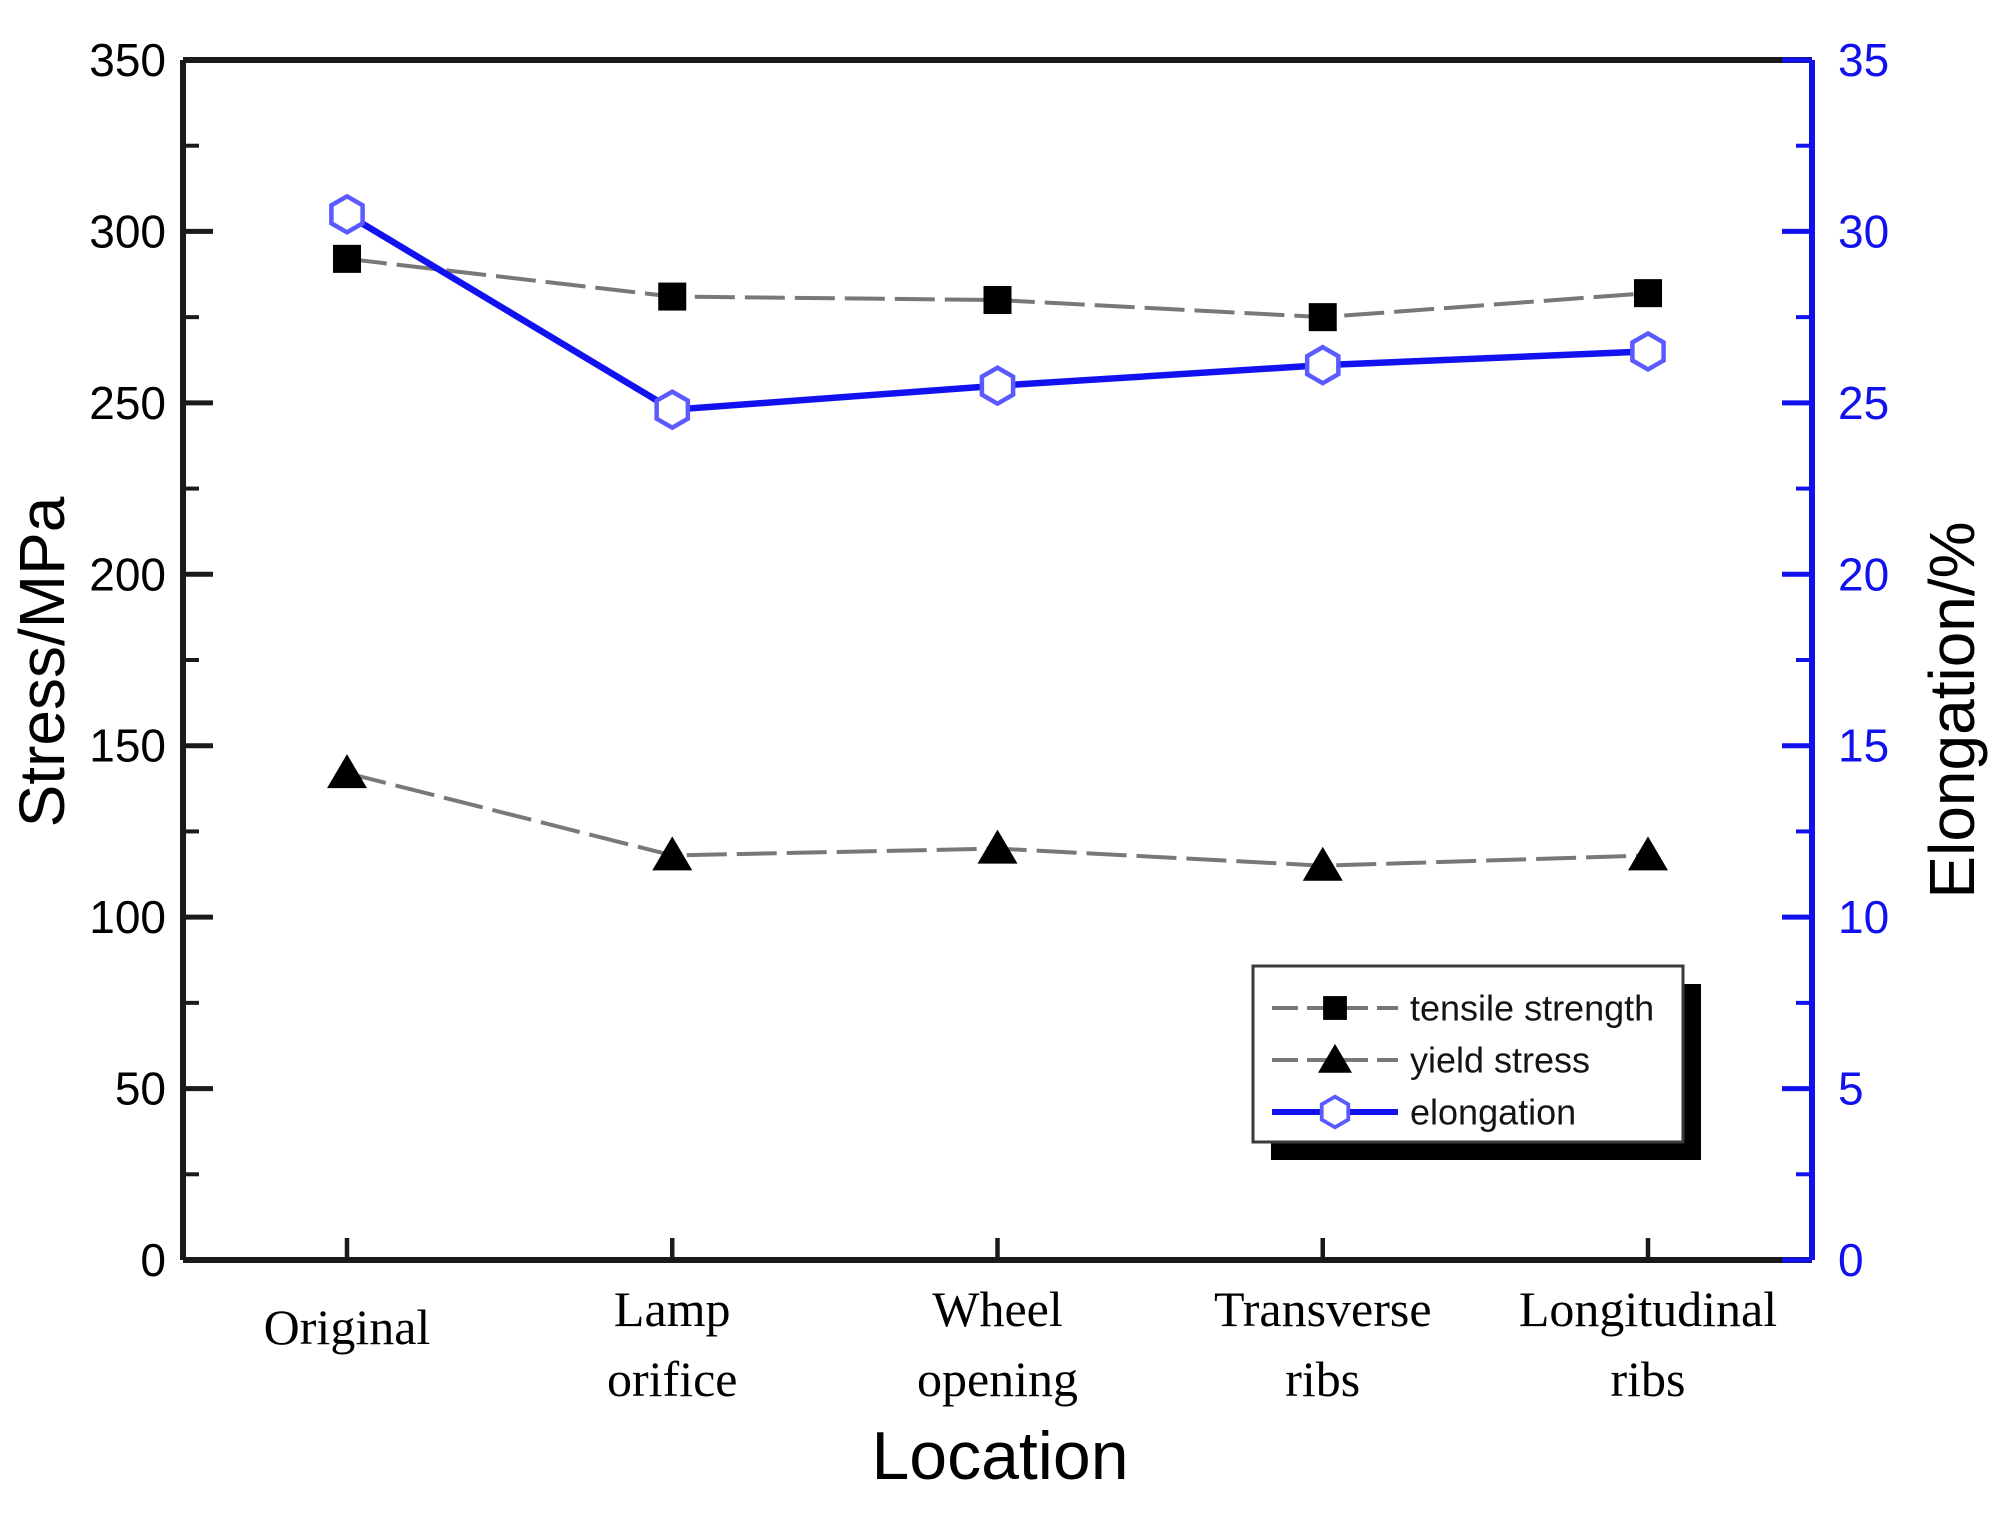 The image size is (2008, 1519). What do you see at coordinates (127, 403) in the screenshot?
I see `left-axis-tick-label: 250` at bounding box center [127, 403].